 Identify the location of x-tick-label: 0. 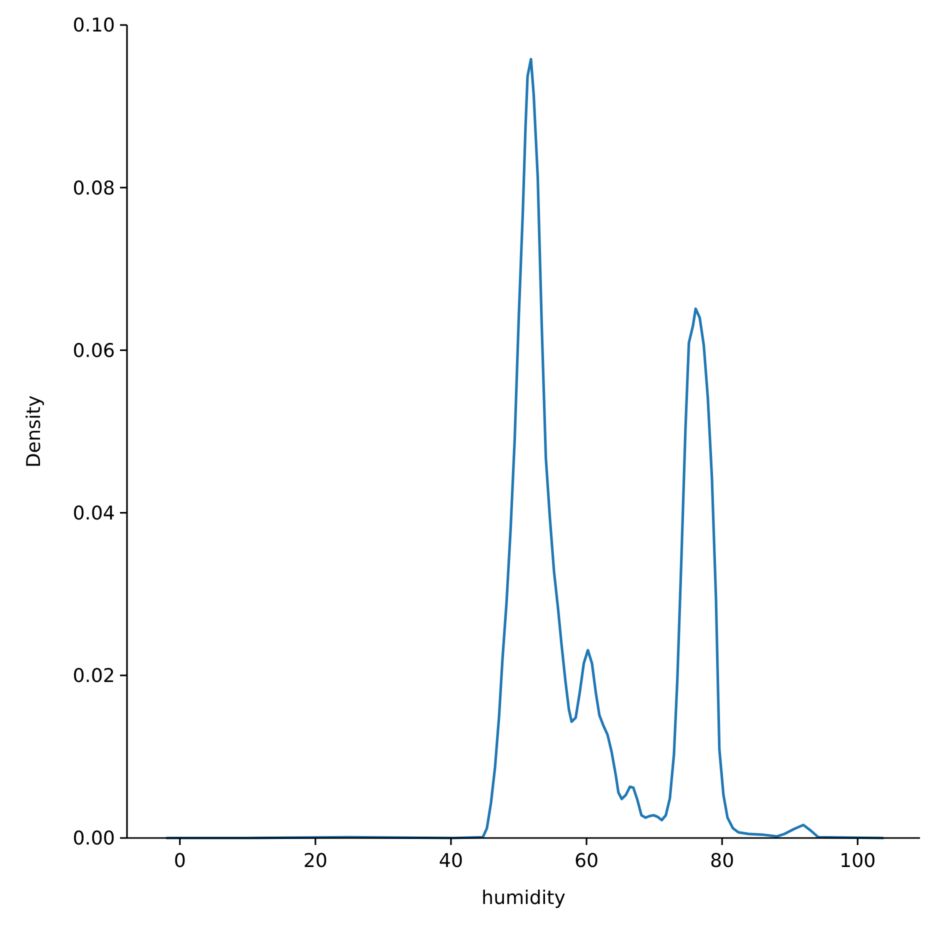
(180, 861).